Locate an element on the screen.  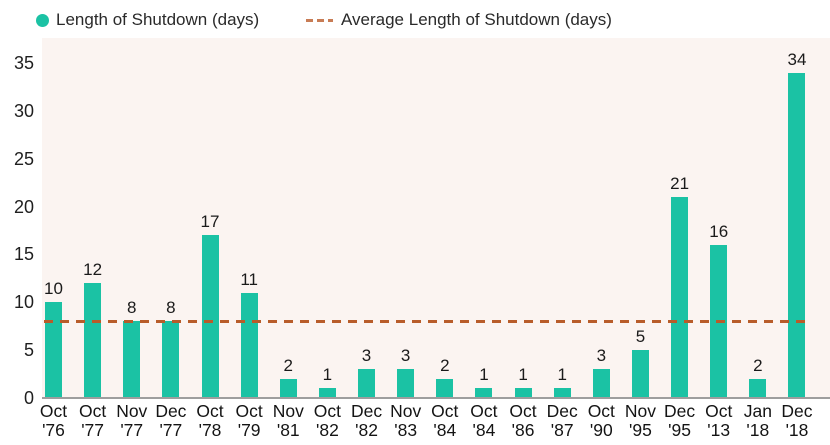
legend-label-average: Average Length of Shutdown (days) is located at coordinates (476, 19).